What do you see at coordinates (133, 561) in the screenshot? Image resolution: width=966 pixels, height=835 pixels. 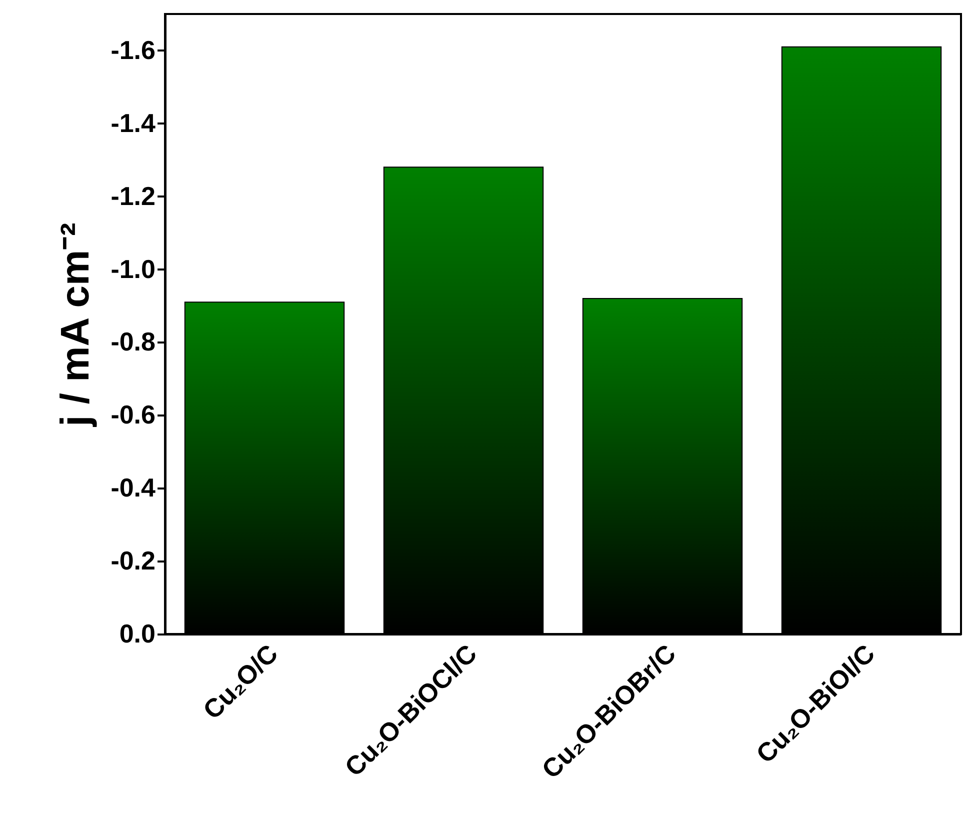 I see `y-tick-label: -0.2` at bounding box center [133, 561].